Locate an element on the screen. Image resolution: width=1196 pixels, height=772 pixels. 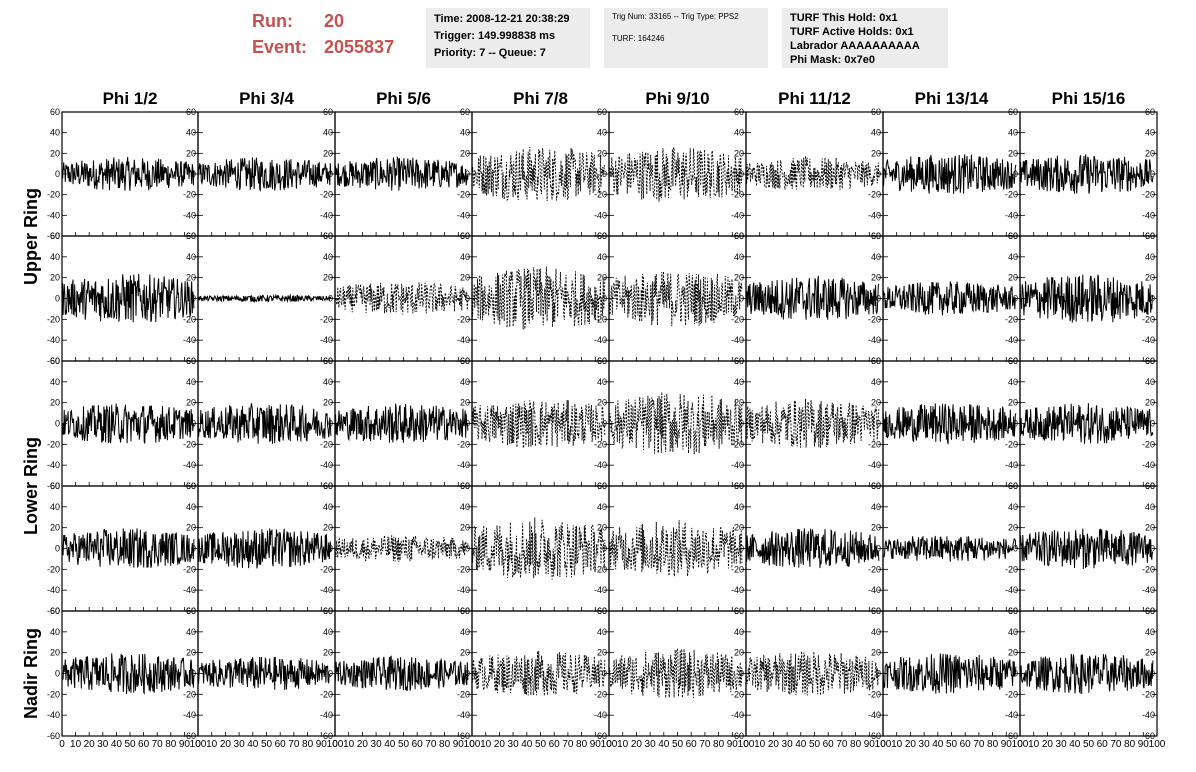
run-value: 20 is located at coordinates (334, 21).